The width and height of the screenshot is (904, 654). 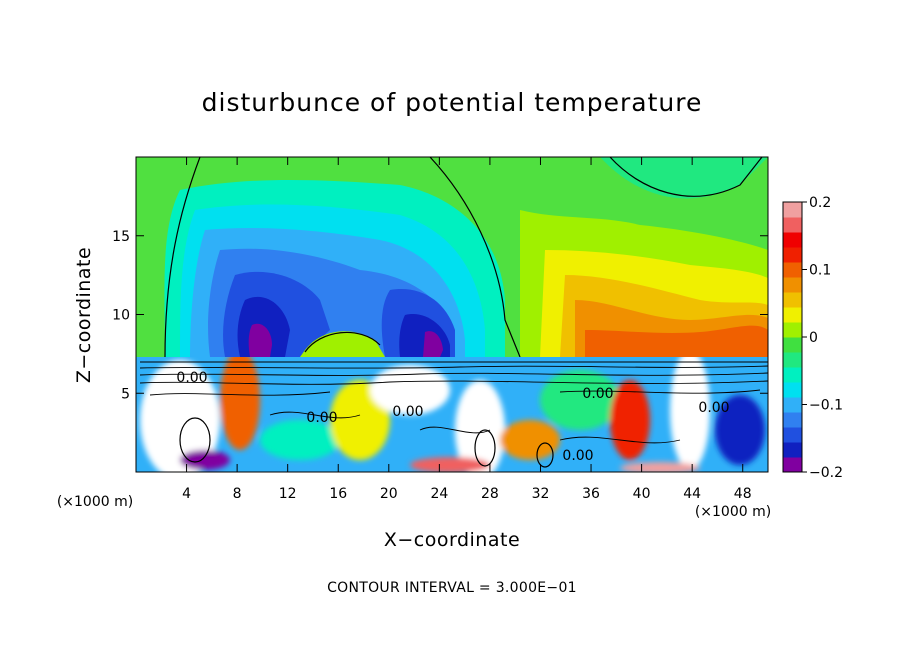 I want to click on x-tick-label: 48, so click(x=743, y=494).